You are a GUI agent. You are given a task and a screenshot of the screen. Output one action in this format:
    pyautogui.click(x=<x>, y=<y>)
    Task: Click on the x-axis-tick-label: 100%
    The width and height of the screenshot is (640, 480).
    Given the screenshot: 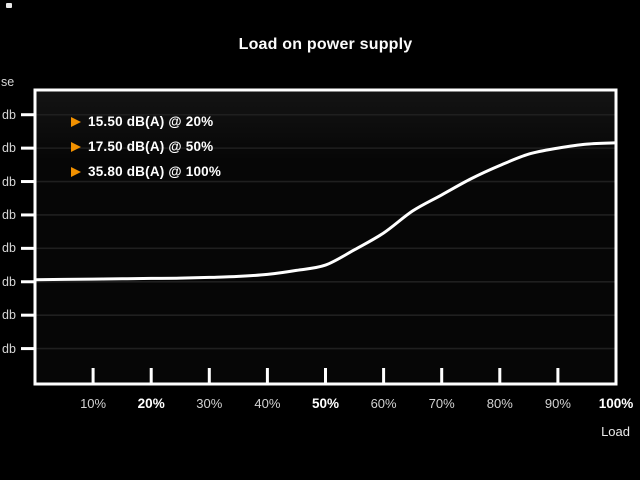 What is the action you would take?
    pyautogui.click(x=616, y=403)
    